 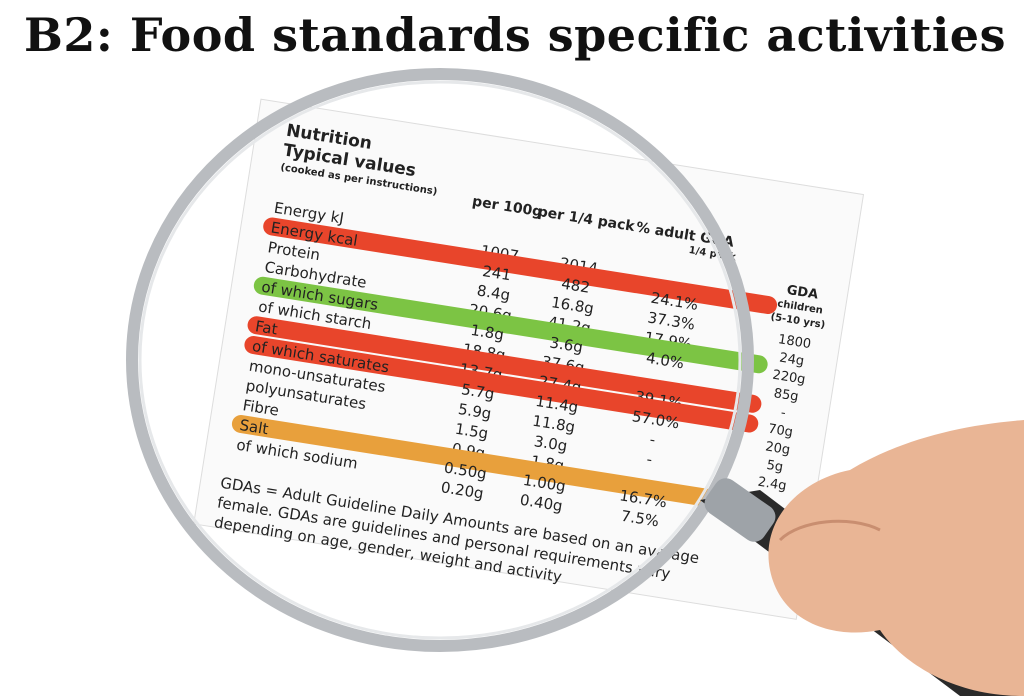 I want to click on gda-value: 24g, so click(x=791, y=360).